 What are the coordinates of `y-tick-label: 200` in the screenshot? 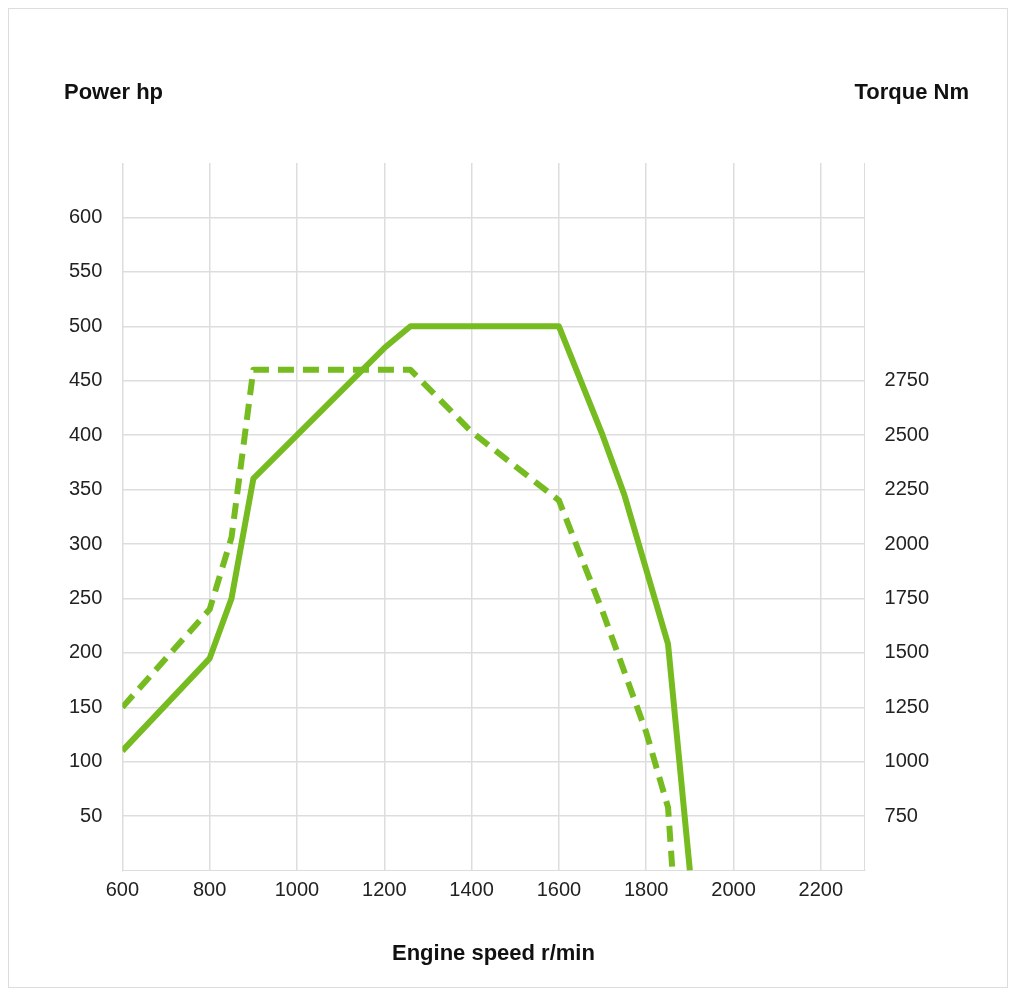 It's located at (85, 651).